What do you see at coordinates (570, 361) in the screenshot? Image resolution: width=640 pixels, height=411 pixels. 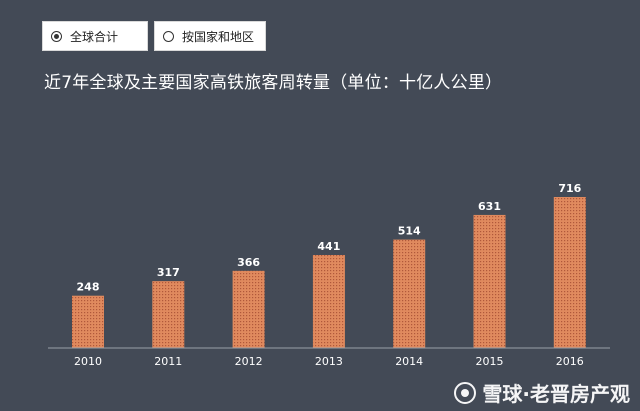 I see `x-tick-label-2016: 2016` at bounding box center [570, 361].